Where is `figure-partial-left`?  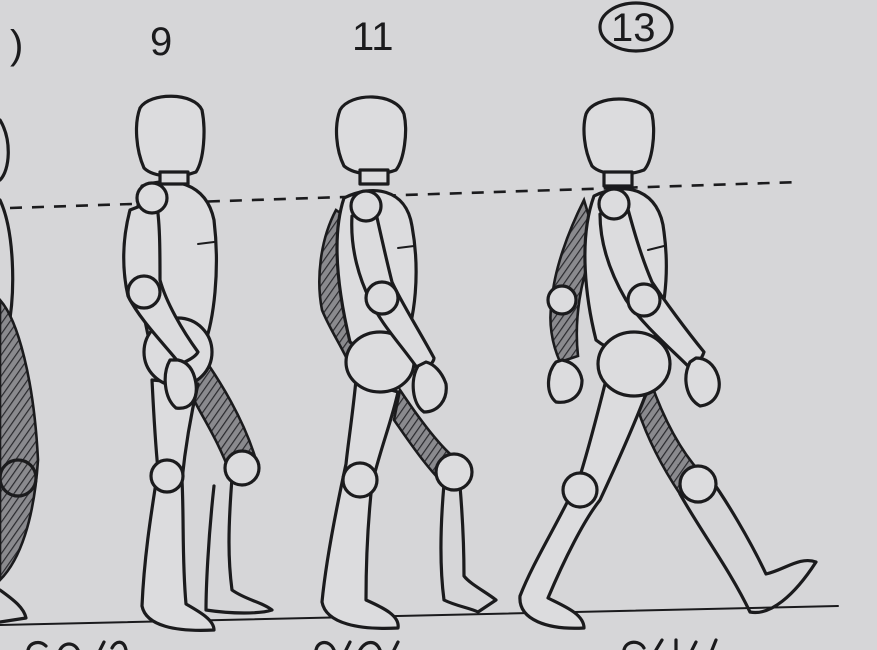 figure-partial-left is located at coordinates (20, 371).